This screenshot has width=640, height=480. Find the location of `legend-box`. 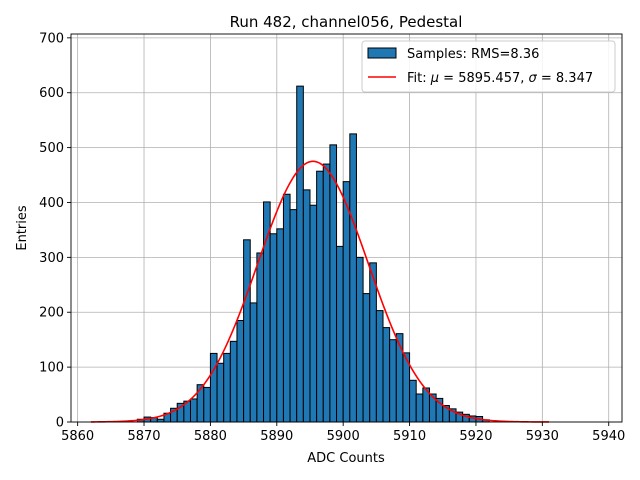

legend-box is located at coordinates (488, 66).